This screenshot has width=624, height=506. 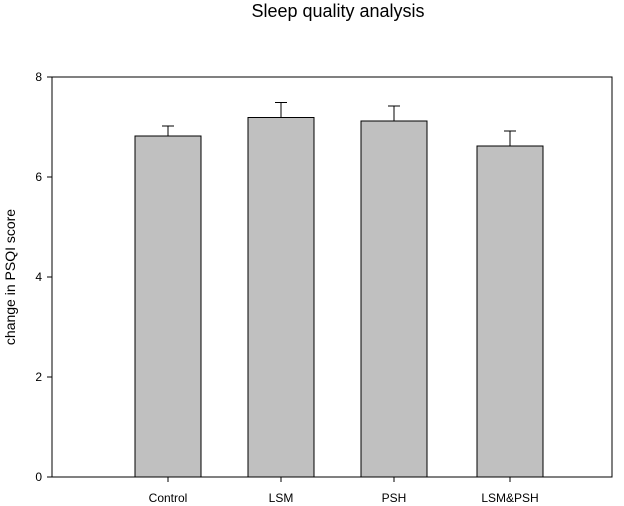 What do you see at coordinates (281, 498) in the screenshot?
I see `x-tick-label-lsm: LSM` at bounding box center [281, 498].